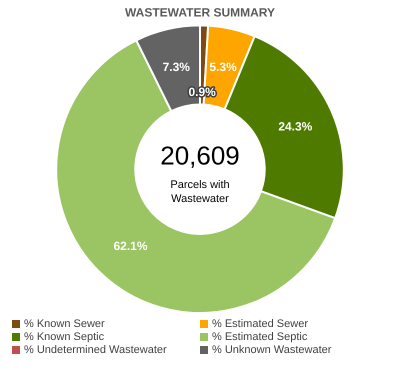 This screenshot has height=370, width=400. What do you see at coordinates (200, 155) in the screenshot?
I see `text: 20,609` at bounding box center [200, 155].